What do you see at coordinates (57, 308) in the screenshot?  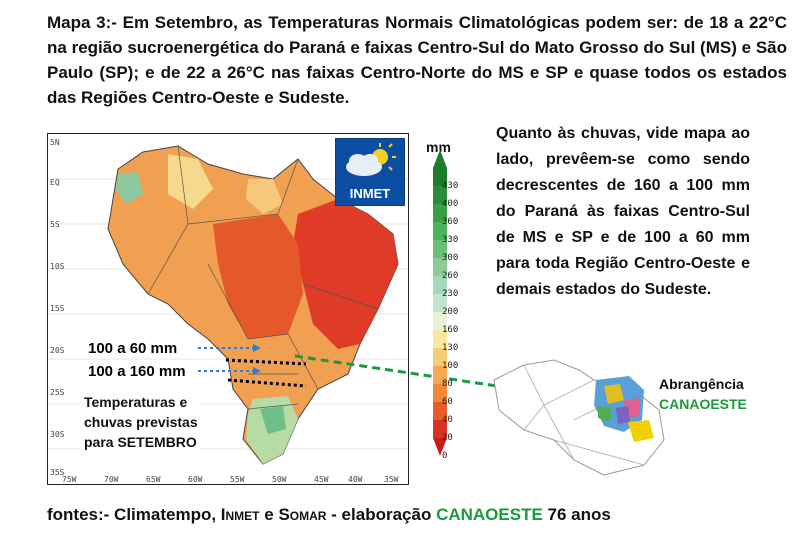 I see `lat-label: 15S` at bounding box center [57, 308].